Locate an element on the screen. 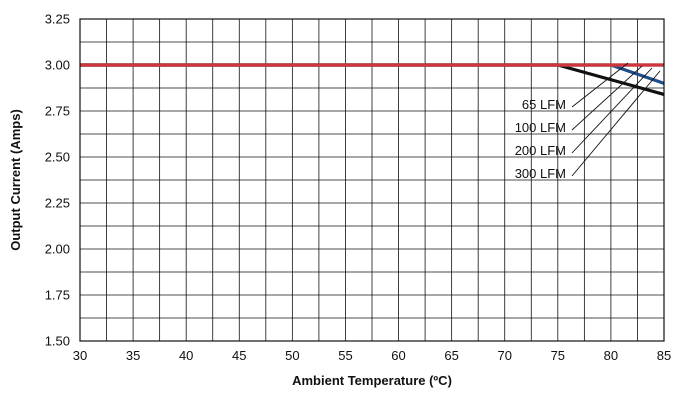 The image size is (673, 395). y-tick-label: 2.75 is located at coordinates (57, 111).